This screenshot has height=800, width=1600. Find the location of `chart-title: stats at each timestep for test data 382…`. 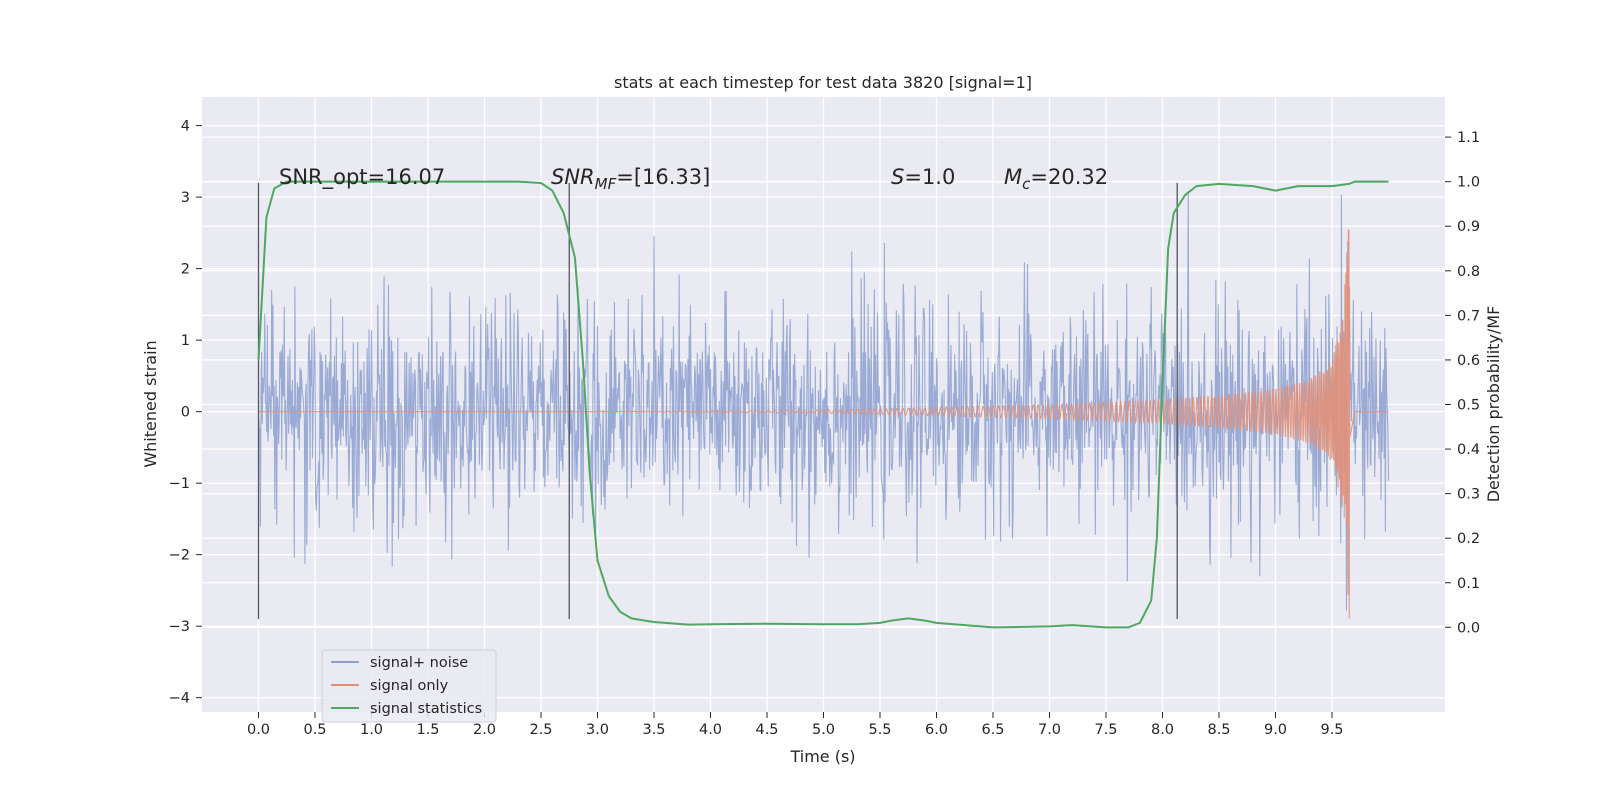

chart-title: stats at each timestep for test data 382… is located at coordinates (823, 82).